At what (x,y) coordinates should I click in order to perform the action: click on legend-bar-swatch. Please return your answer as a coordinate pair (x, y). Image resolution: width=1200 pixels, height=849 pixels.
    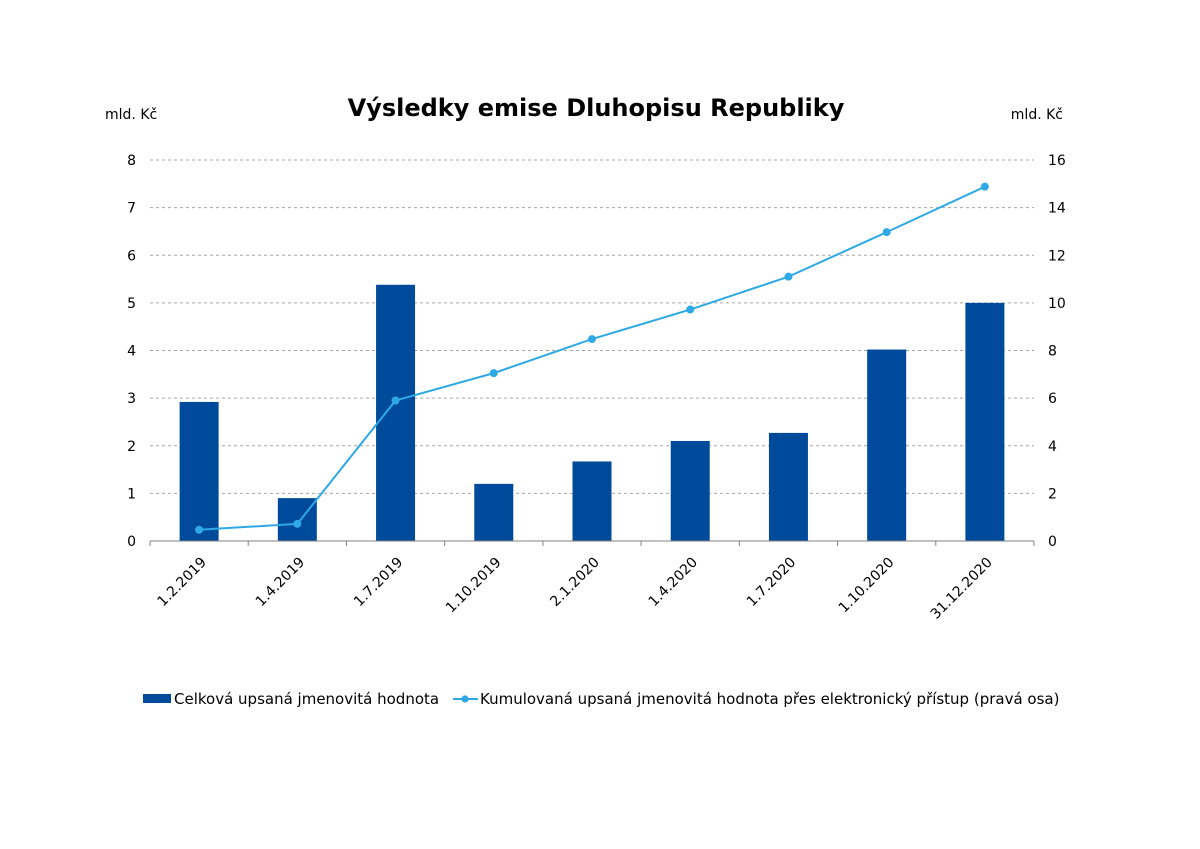
    Looking at the image, I should click on (157, 698).